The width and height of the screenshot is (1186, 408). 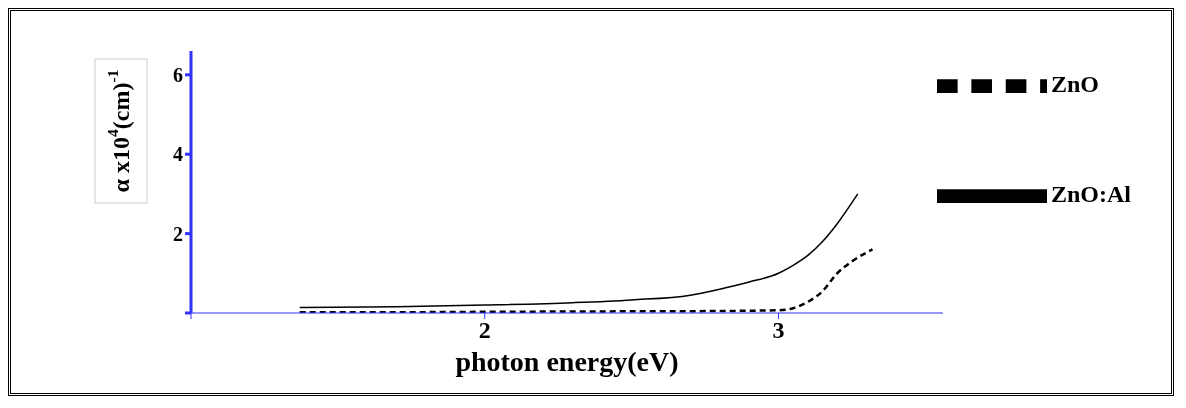 I want to click on x-axis-title: photon energy(eV), so click(x=567, y=361).